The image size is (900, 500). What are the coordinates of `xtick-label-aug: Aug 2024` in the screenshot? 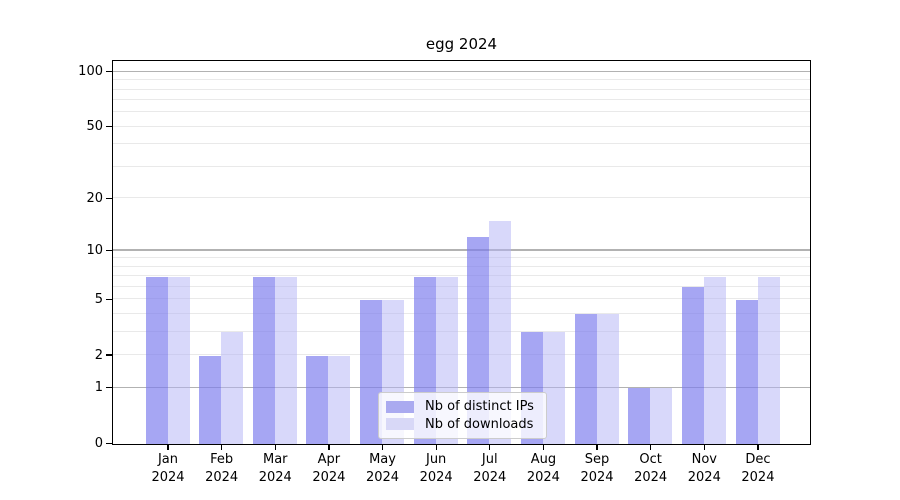 It's located at (543, 468).